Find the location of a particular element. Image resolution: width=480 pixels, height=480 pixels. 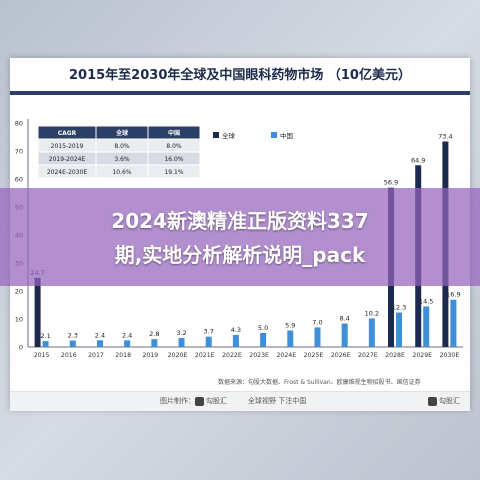

cagr-cell-text: 2015-2019 is located at coordinates (67, 146).